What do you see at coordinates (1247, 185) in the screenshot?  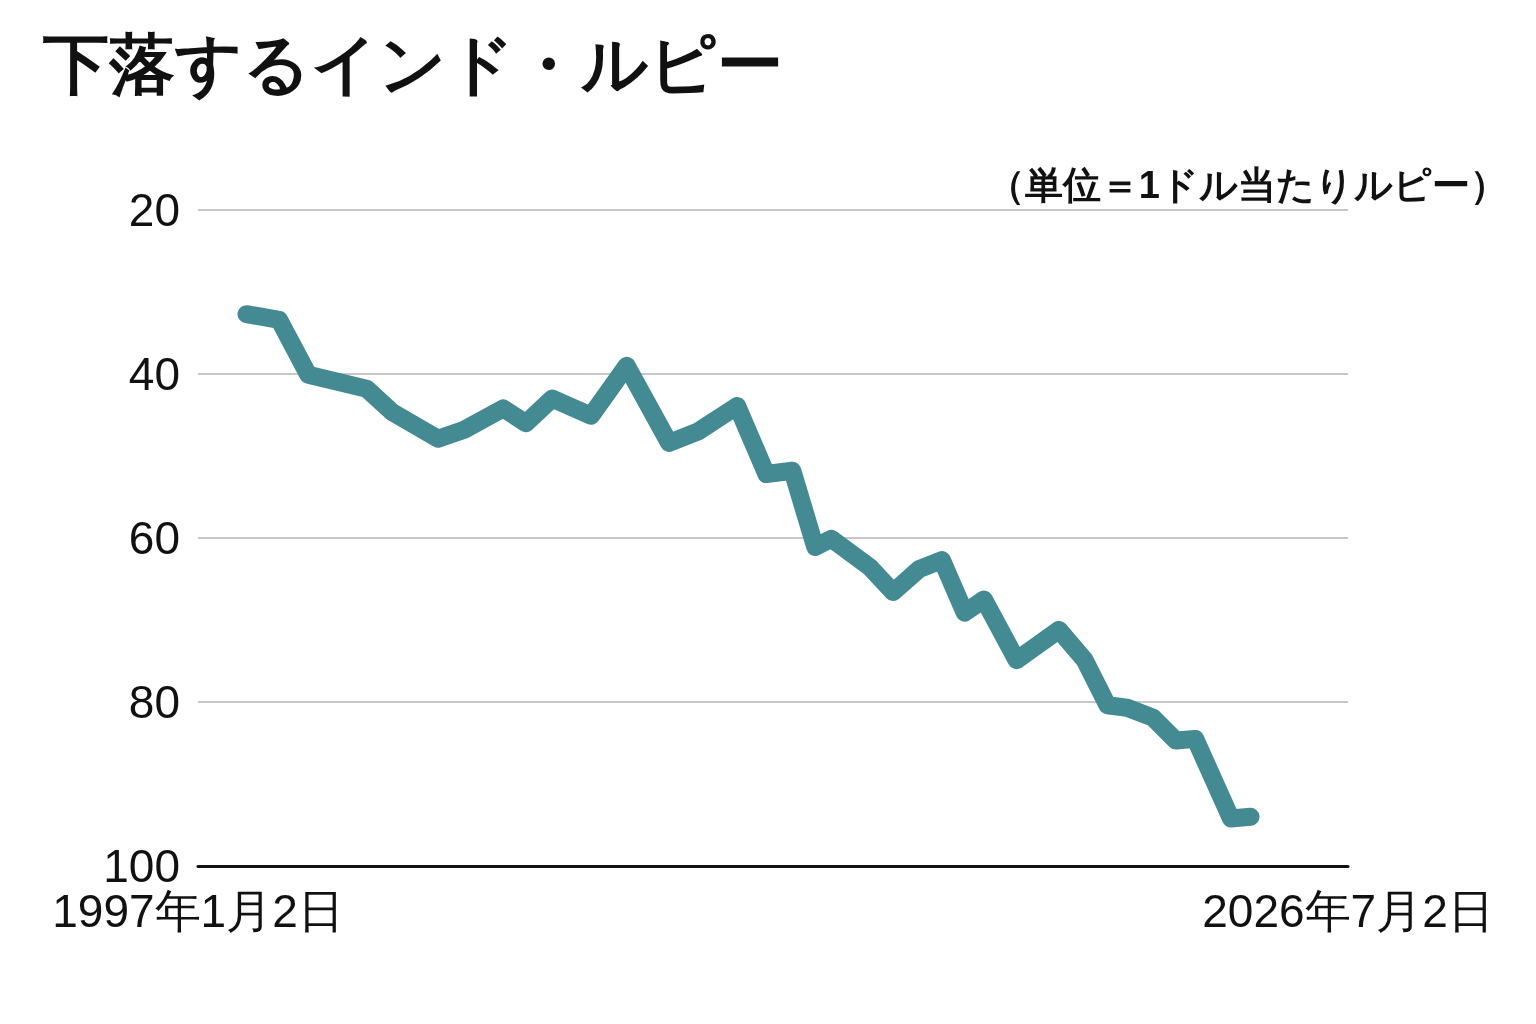 I see `text: （単位＝1ドル当たりルピー）` at bounding box center [1247, 185].